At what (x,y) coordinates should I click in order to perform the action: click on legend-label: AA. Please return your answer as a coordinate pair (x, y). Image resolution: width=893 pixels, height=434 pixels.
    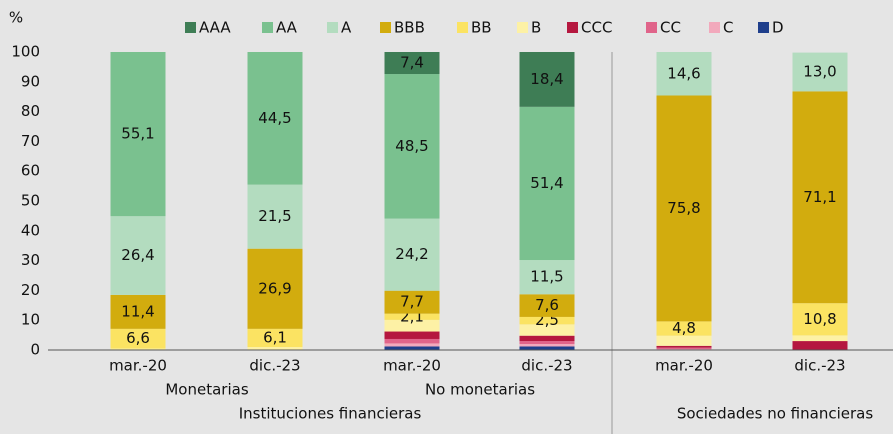
    Looking at the image, I should click on (287, 28).